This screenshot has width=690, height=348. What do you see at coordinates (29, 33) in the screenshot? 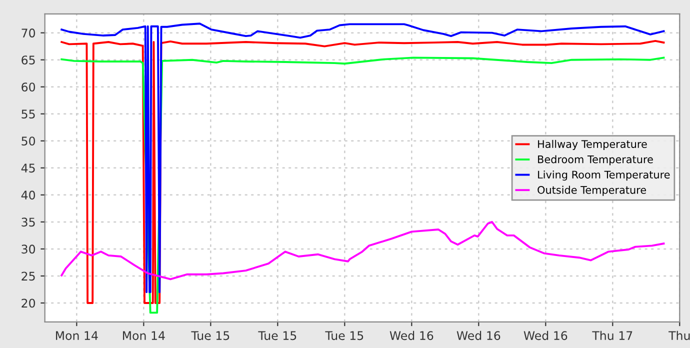
I see `y-tick-label: 70` at bounding box center [29, 33].